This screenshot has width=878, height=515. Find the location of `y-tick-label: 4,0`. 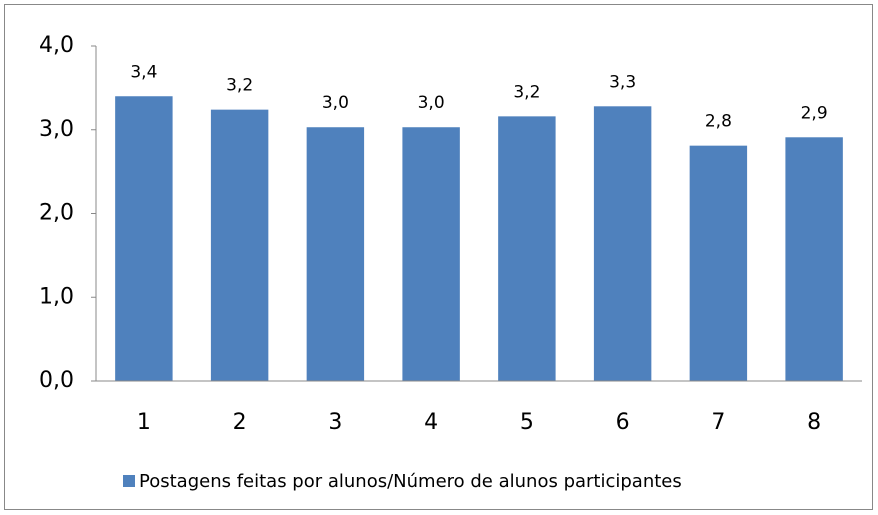

y-tick-label: 4,0 is located at coordinates (56, 45).